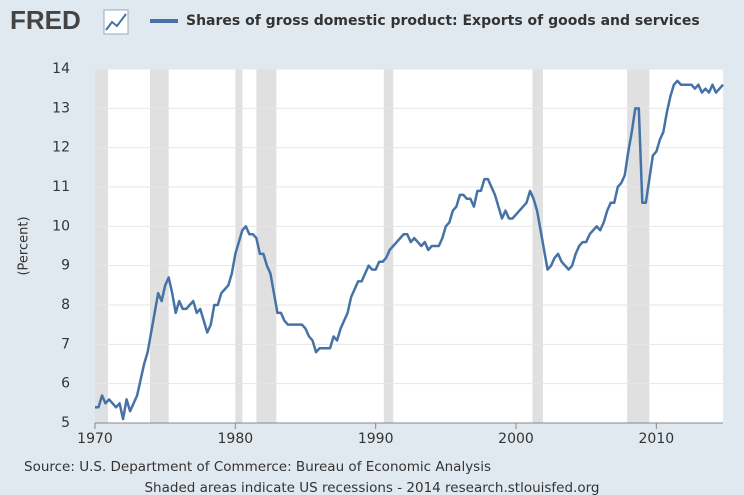 This screenshot has height=495, width=744. I want to click on y-tick-label: 6, so click(65, 384).